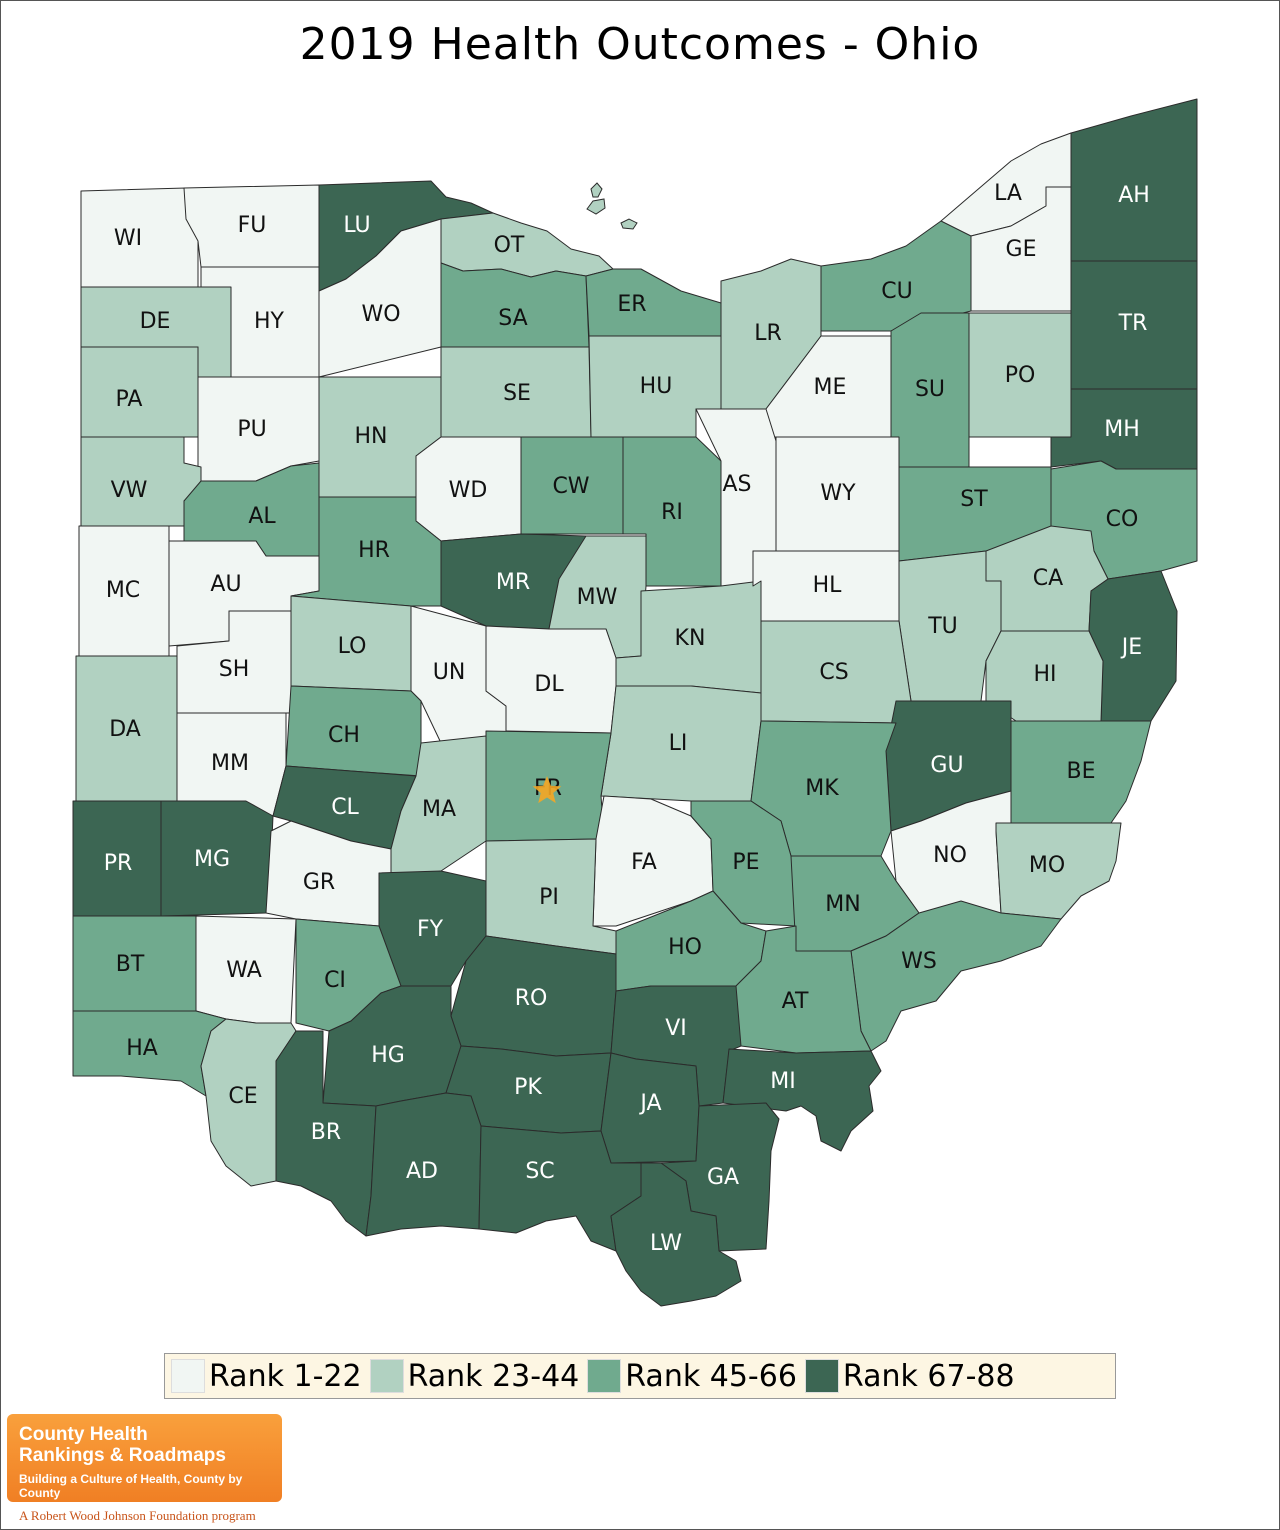  What do you see at coordinates (118, 863) in the screenshot?
I see `county-label-pr: PR` at bounding box center [118, 863].